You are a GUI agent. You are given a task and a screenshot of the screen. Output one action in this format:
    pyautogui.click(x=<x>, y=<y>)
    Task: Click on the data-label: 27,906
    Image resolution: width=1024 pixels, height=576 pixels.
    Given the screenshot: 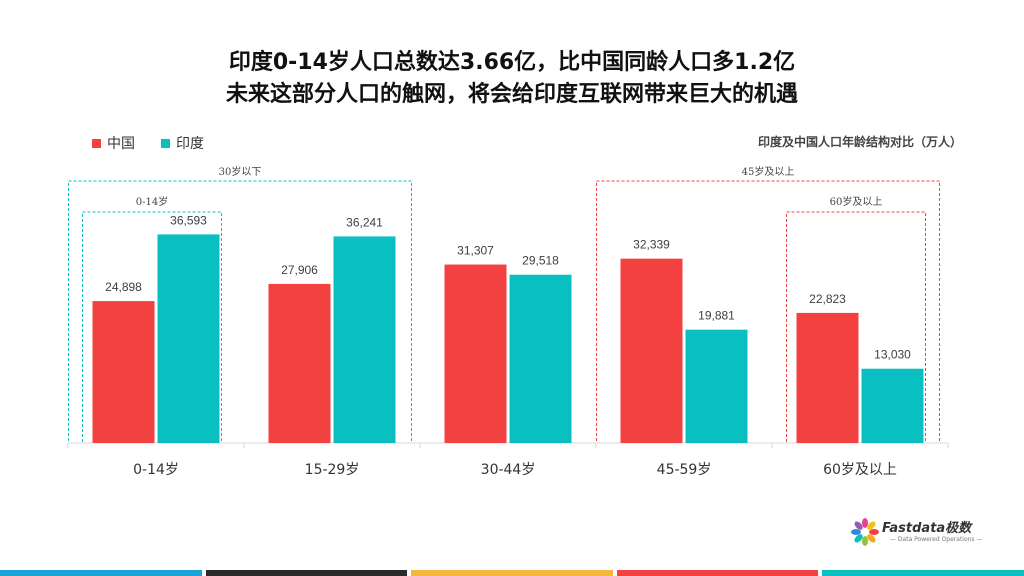 What is the action you would take?
    pyautogui.click(x=299, y=270)
    